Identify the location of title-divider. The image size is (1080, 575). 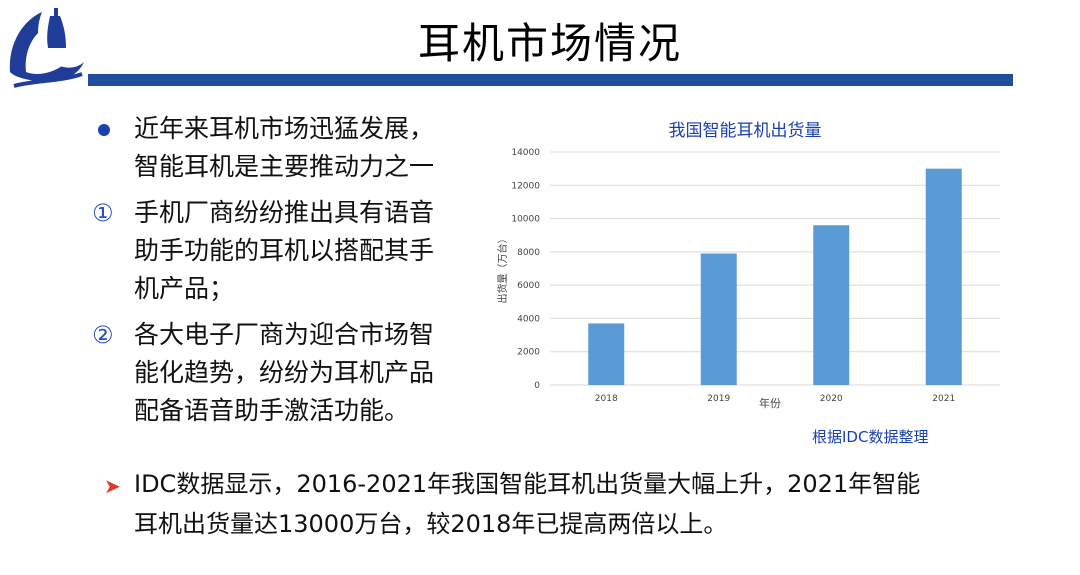
(550, 80).